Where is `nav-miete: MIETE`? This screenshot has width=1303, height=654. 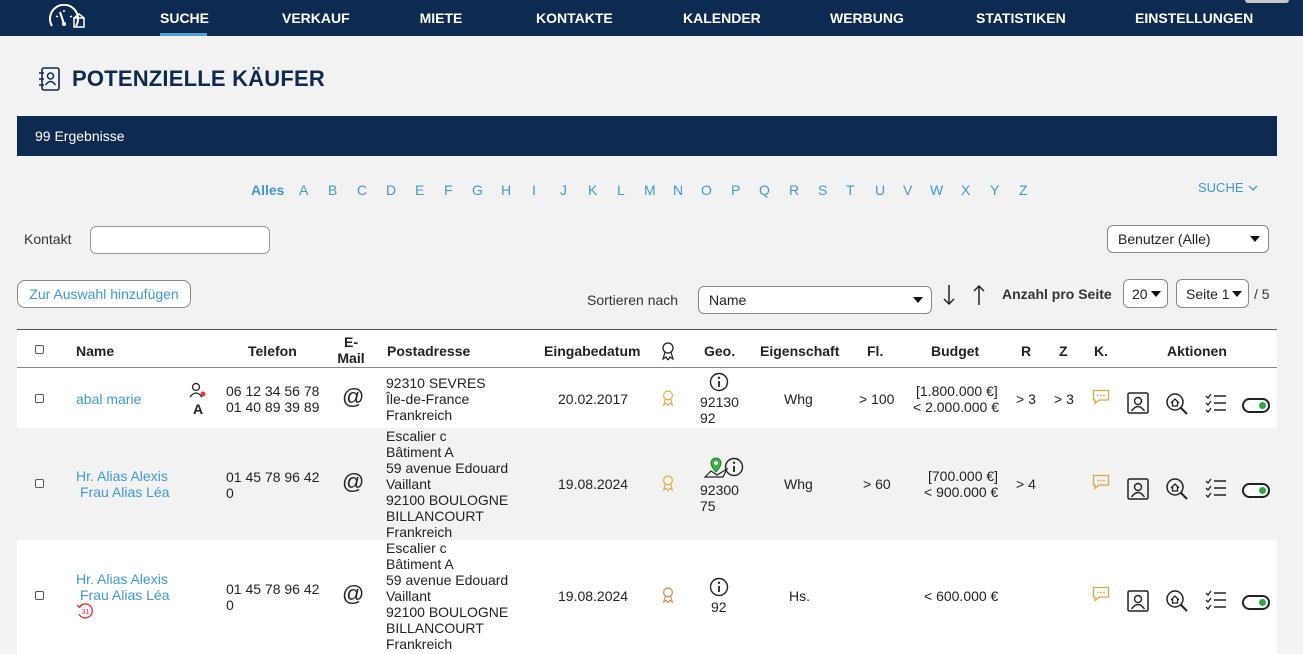 nav-miete: MIETE is located at coordinates (441, 18).